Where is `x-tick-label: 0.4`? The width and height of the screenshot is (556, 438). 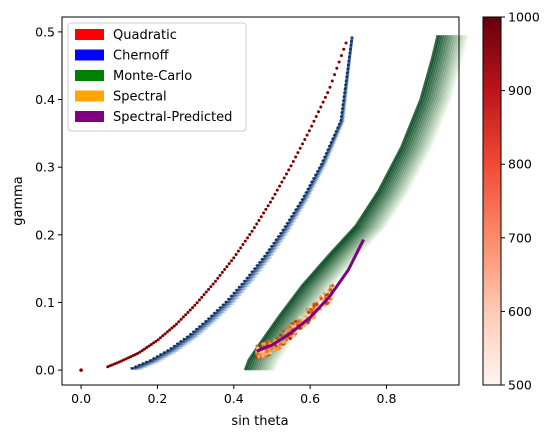 x-tick-label: 0.4 is located at coordinates (234, 398).